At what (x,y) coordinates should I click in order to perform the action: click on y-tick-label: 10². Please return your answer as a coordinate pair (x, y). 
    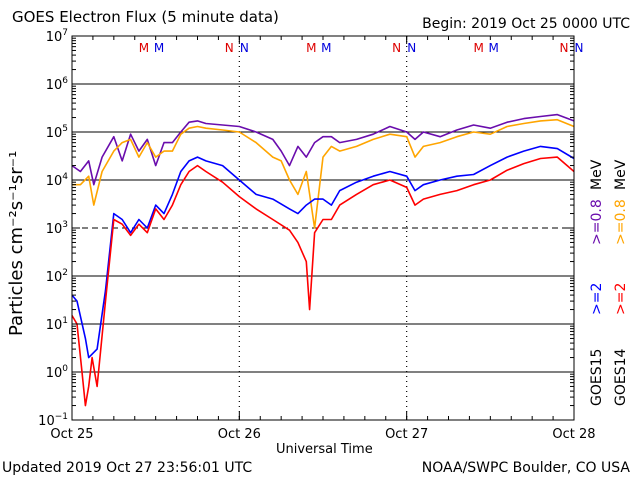
    Looking at the image, I should click on (57, 276).